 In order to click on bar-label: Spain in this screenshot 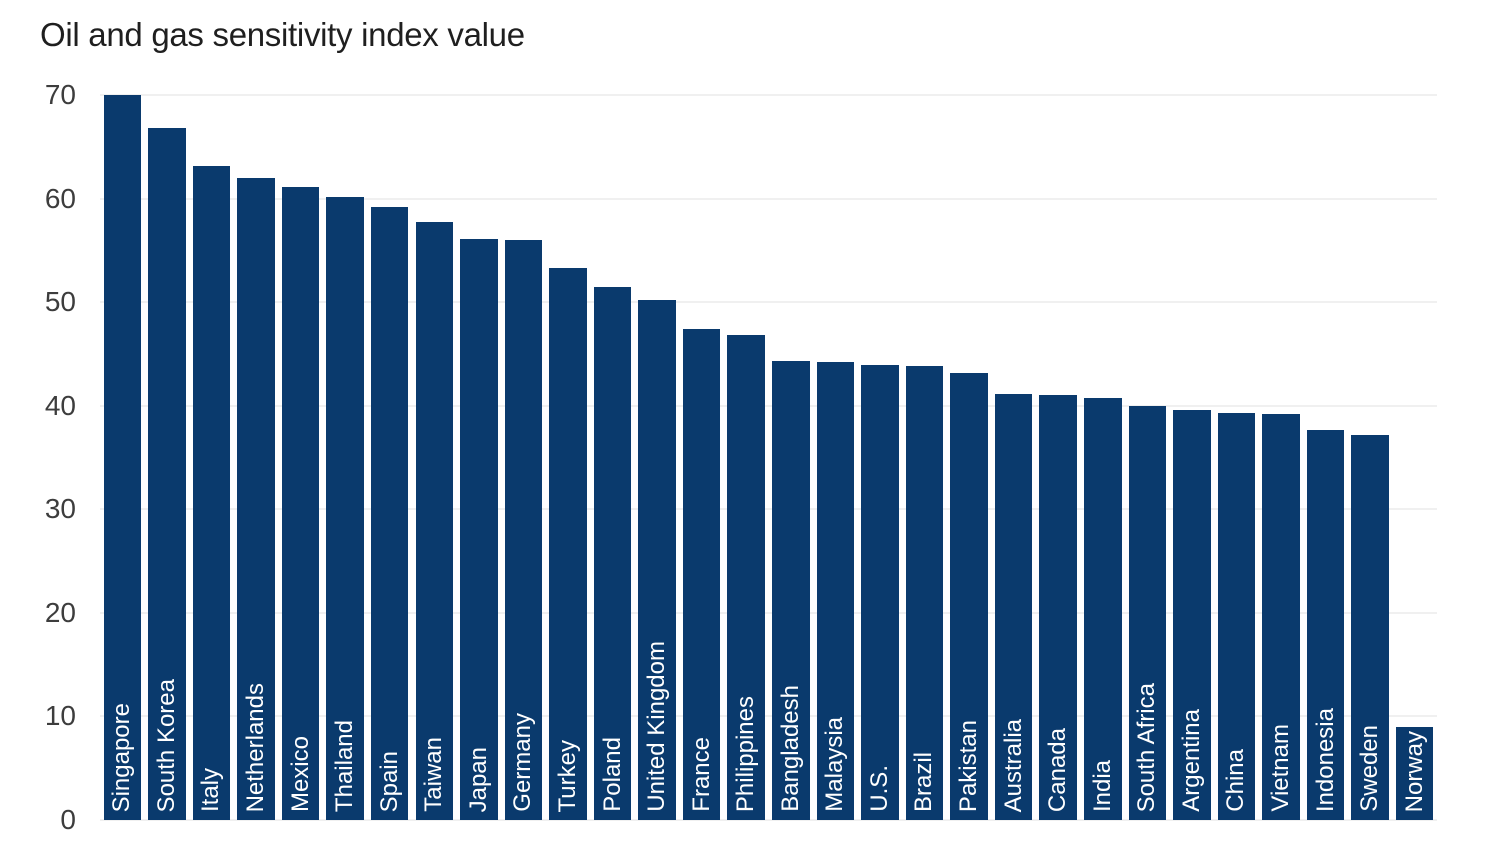, I will do `click(389, 781)`.